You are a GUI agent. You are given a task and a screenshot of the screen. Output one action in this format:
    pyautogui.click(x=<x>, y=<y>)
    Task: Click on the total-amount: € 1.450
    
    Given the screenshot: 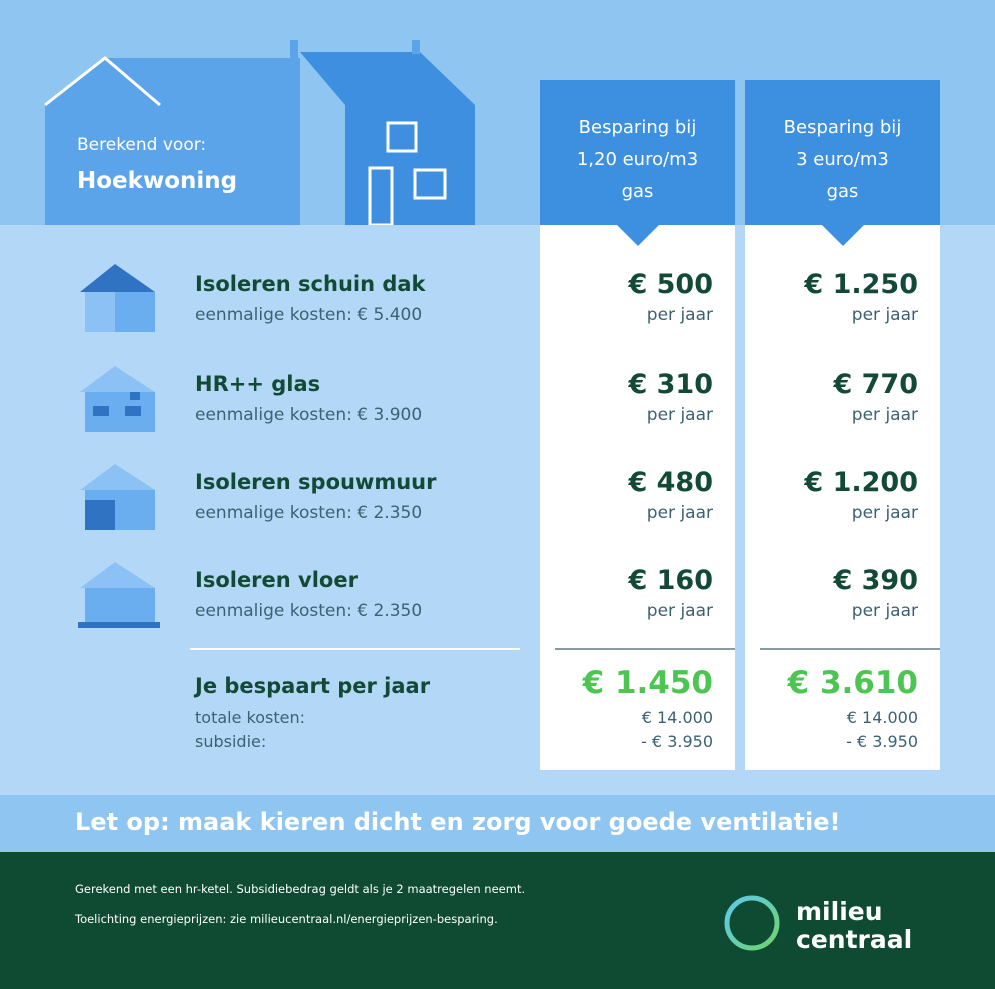 What is the action you would take?
    pyautogui.click(x=647, y=683)
    